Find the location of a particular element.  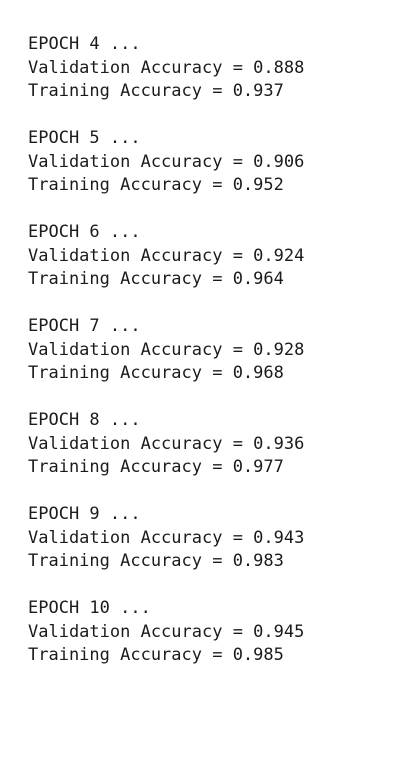

validation-accuracy-line: Validation Accuracy = 0.906 is located at coordinates (166, 161).